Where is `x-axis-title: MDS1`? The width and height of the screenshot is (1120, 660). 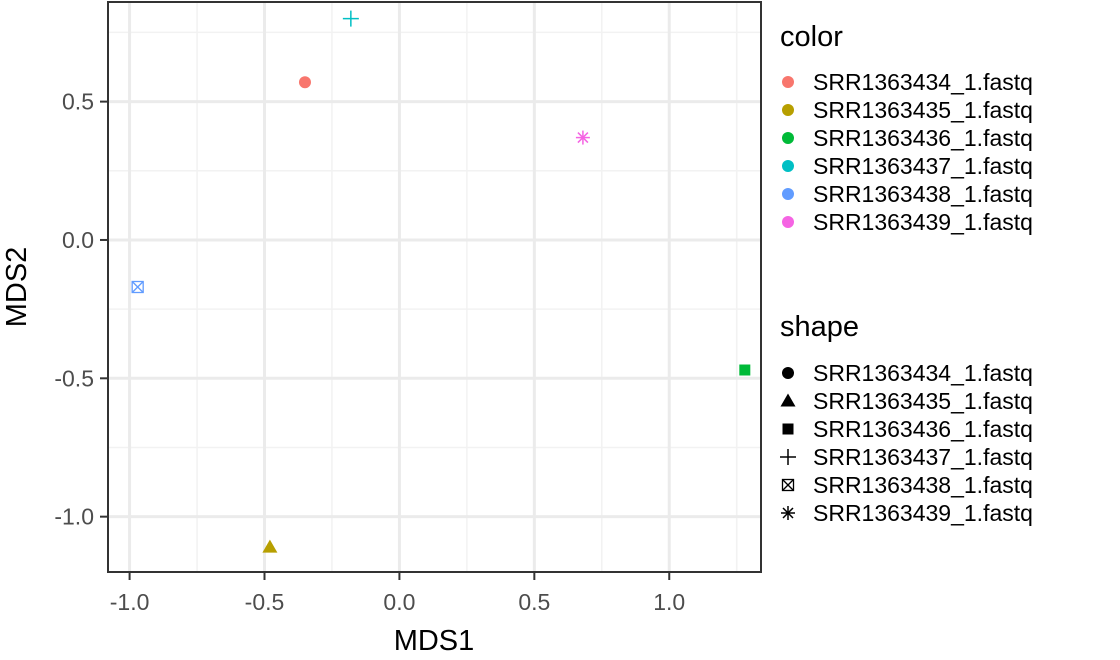 x-axis-title: MDS1 is located at coordinates (434, 641).